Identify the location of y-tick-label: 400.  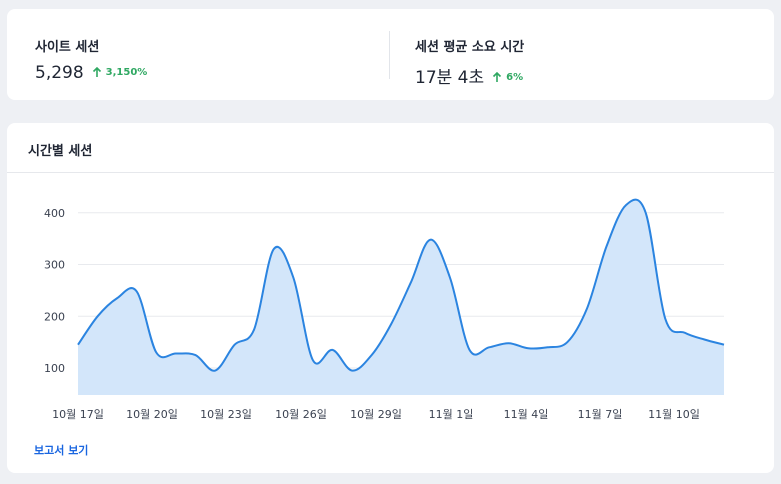
(54, 213).